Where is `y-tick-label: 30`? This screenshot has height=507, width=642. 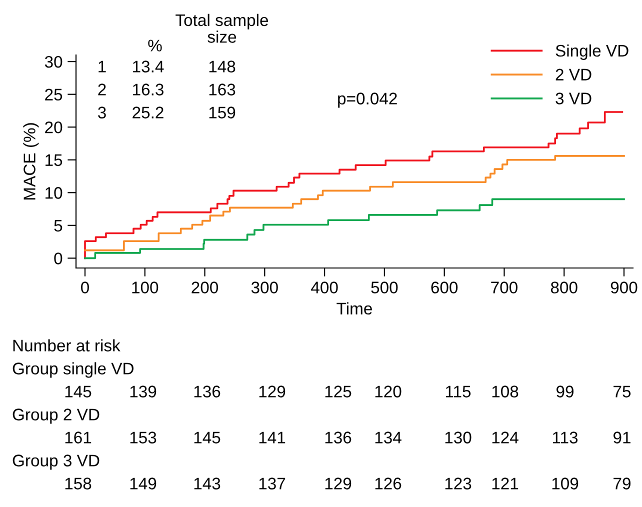 y-tick-label: 30 is located at coordinates (53, 62).